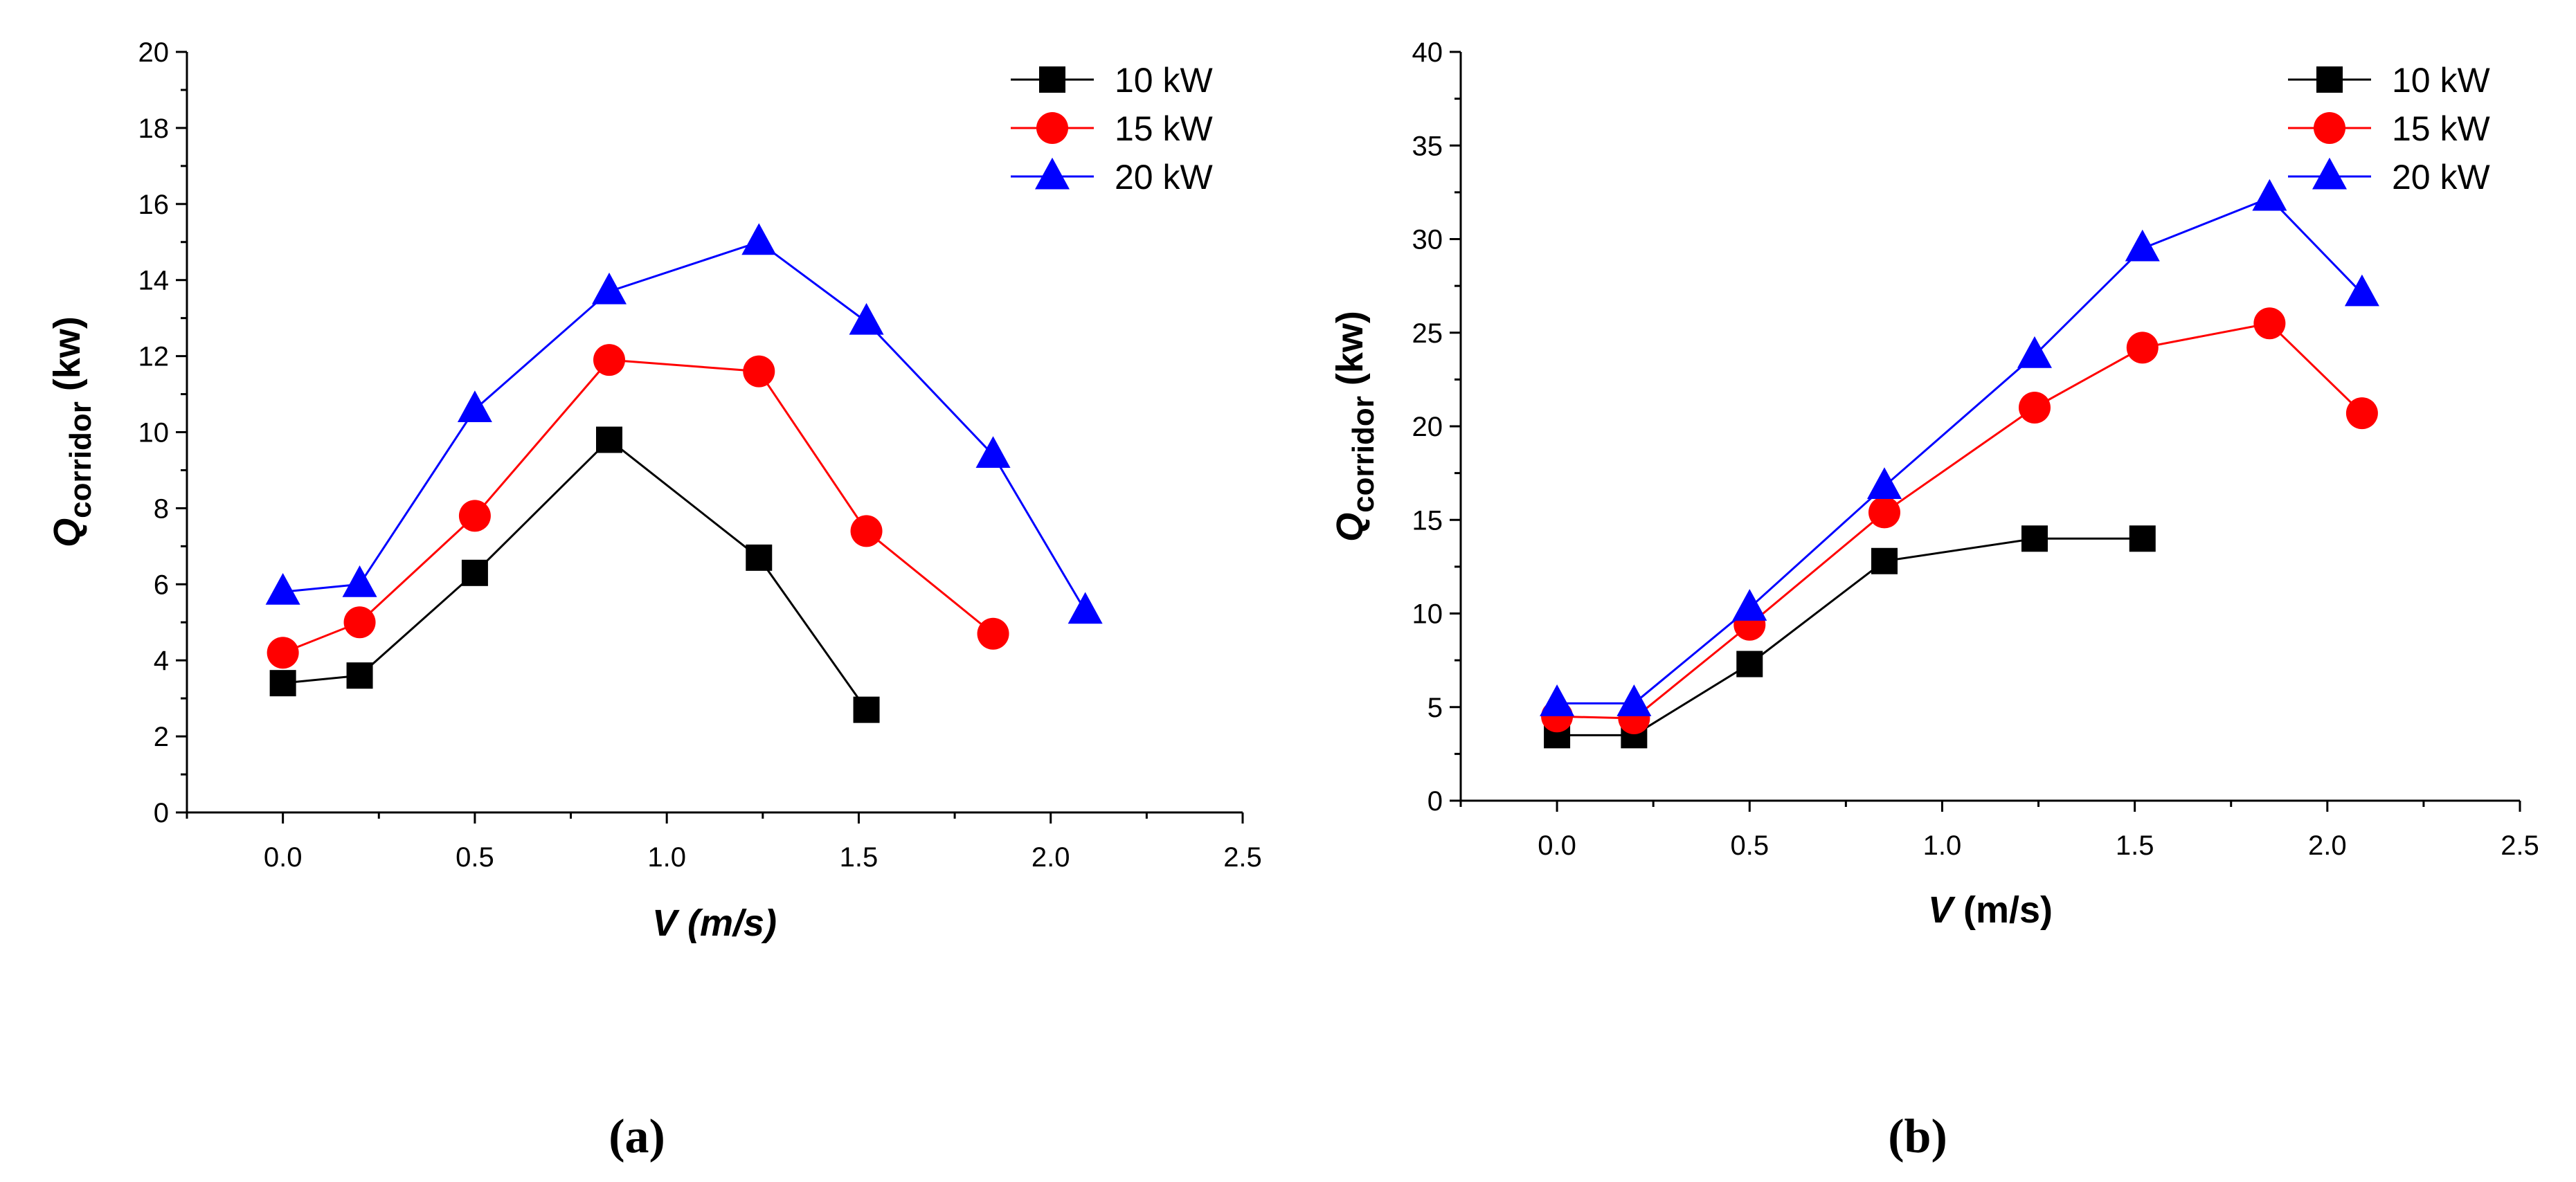  I want to click on y-tick-label: 25, so click(1427, 333).